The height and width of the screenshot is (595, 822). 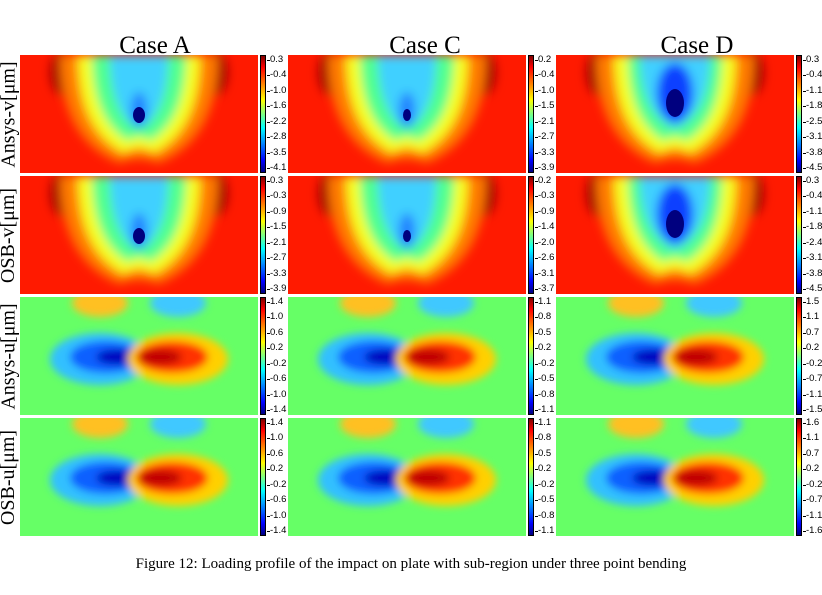 What do you see at coordinates (799, 114) in the screenshot?
I see `colorbar-r0-c2` at bounding box center [799, 114].